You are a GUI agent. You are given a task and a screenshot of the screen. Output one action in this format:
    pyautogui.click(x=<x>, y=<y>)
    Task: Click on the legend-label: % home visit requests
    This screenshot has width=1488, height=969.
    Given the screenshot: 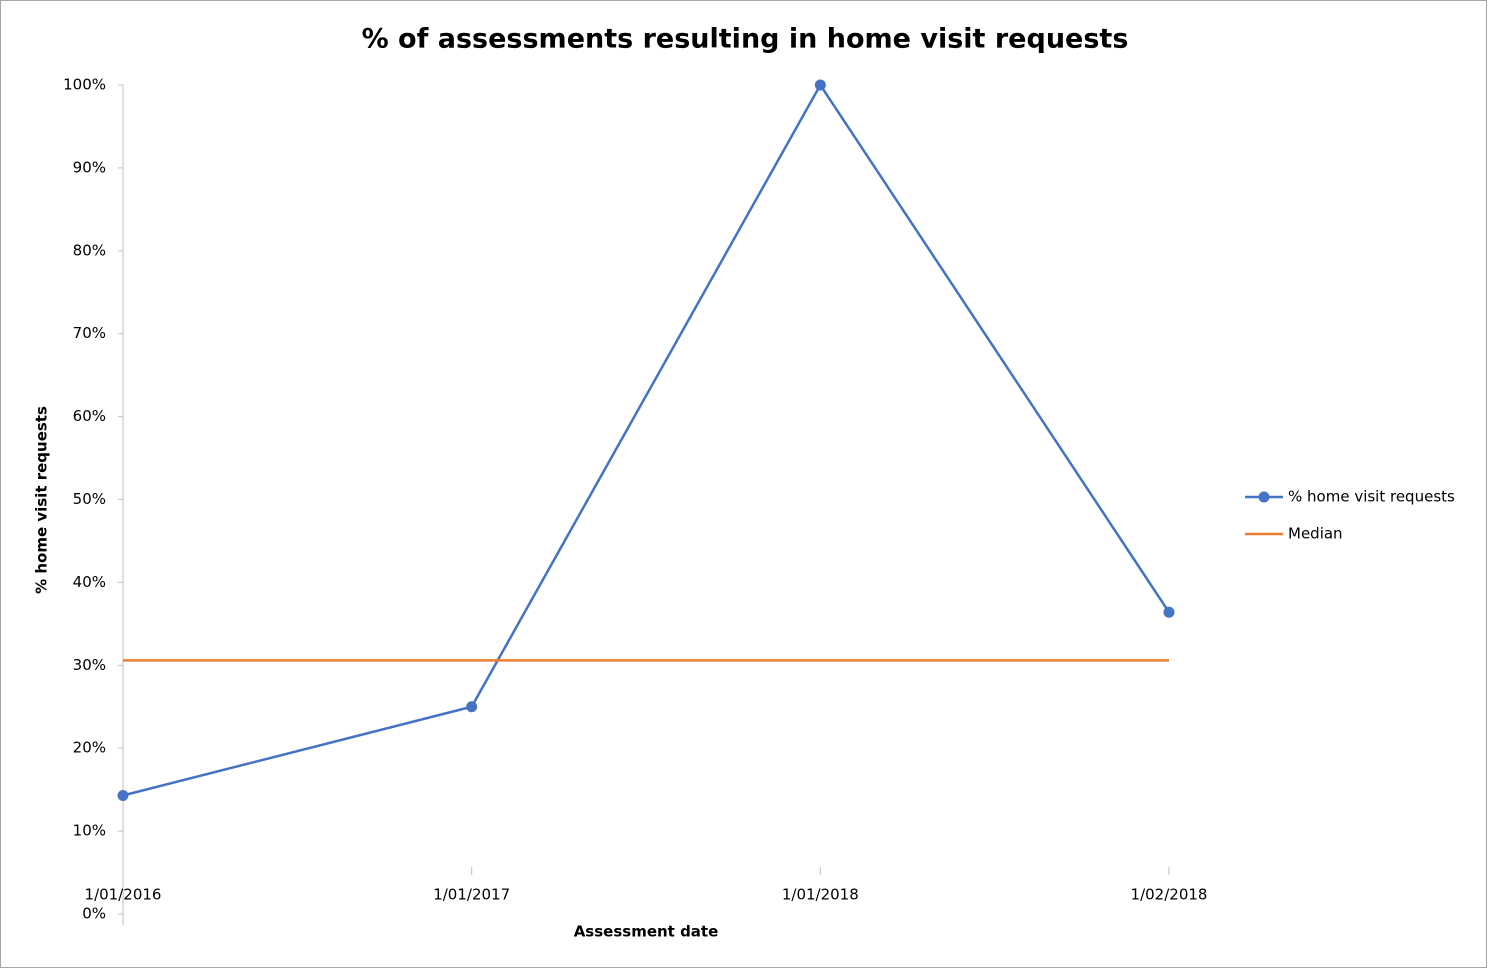 What is the action you would take?
    pyautogui.click(x=1371, y=497)
    